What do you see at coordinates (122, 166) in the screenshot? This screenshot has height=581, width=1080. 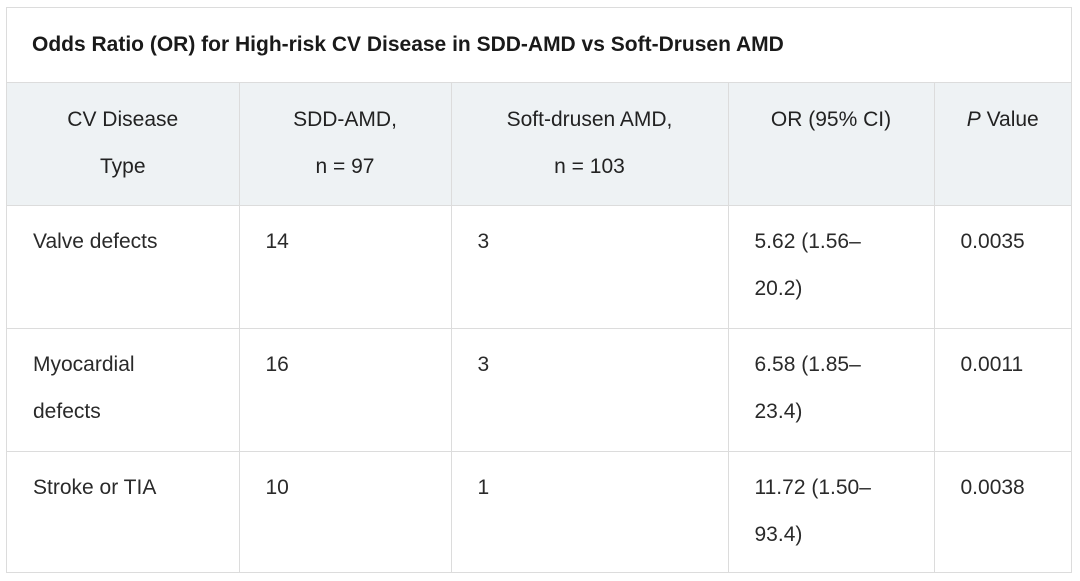 I see `header-cv-disease-type-line2: Type` at bounding box center [122, 166].